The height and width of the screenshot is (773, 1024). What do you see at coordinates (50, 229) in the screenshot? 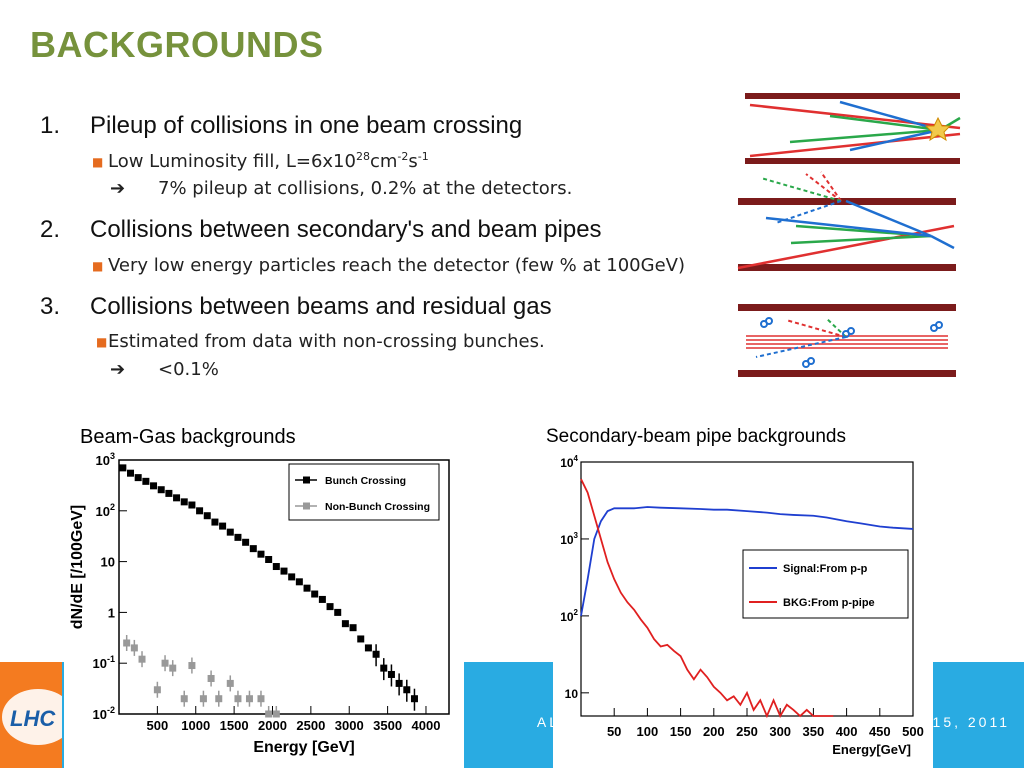
I see `list-number: 2.` at bounding box center [50, 229].